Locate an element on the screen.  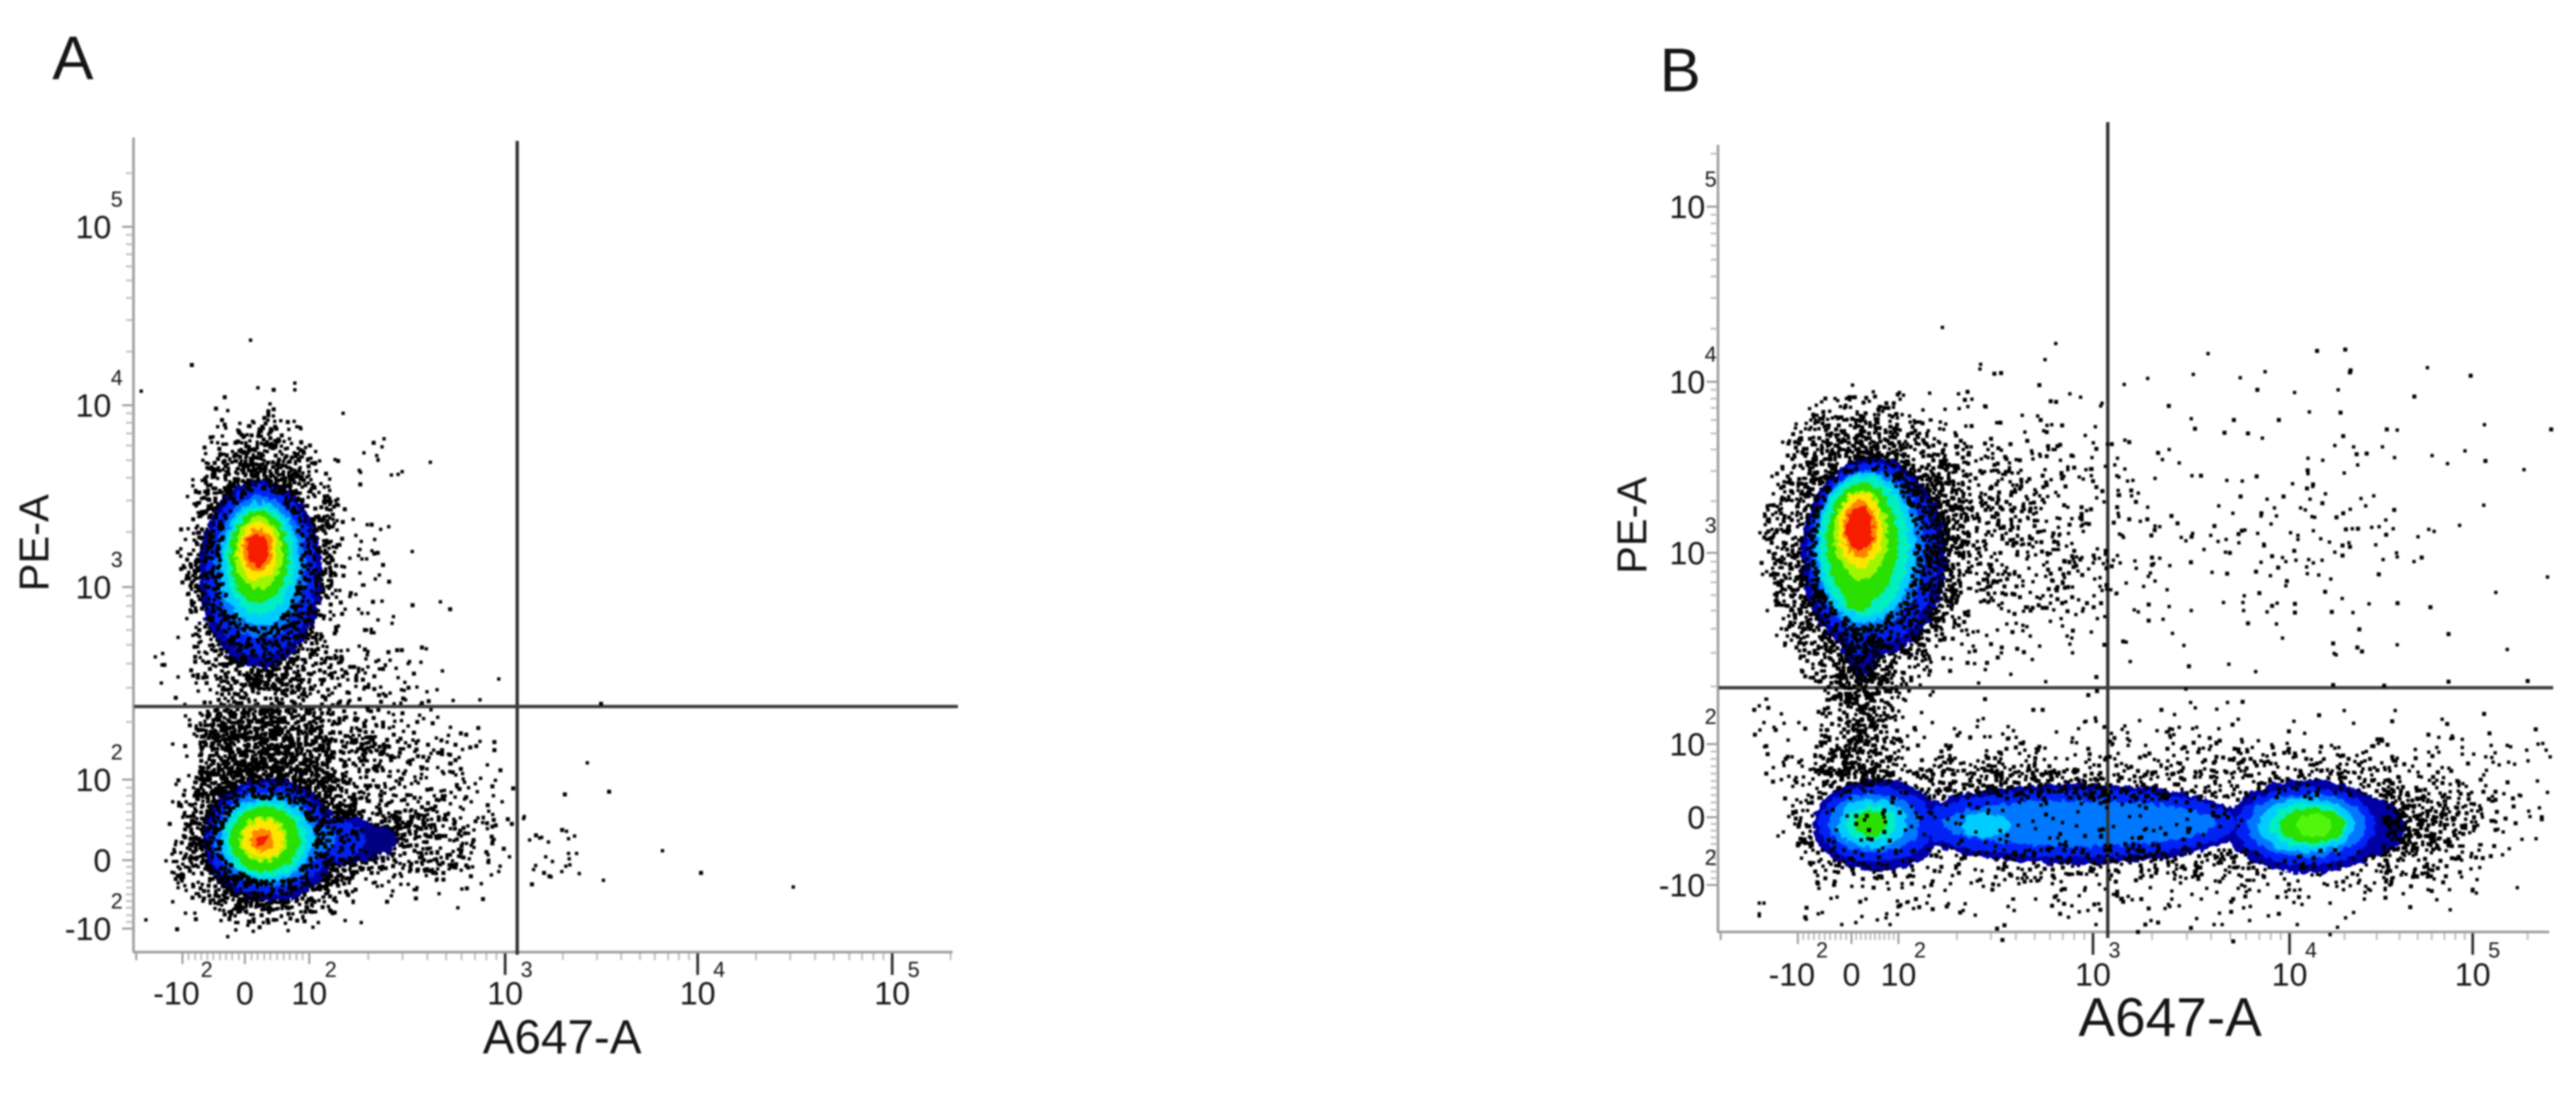
svg-text: A is located at coordinates (73, 58).